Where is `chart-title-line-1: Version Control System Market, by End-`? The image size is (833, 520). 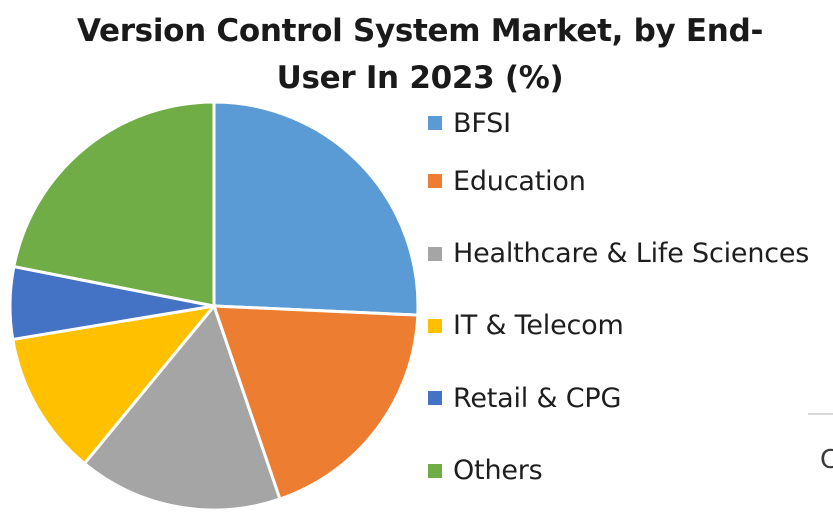 chart-title-line-1: Version Control System Market, by End- is located at coordinates (420, 31).